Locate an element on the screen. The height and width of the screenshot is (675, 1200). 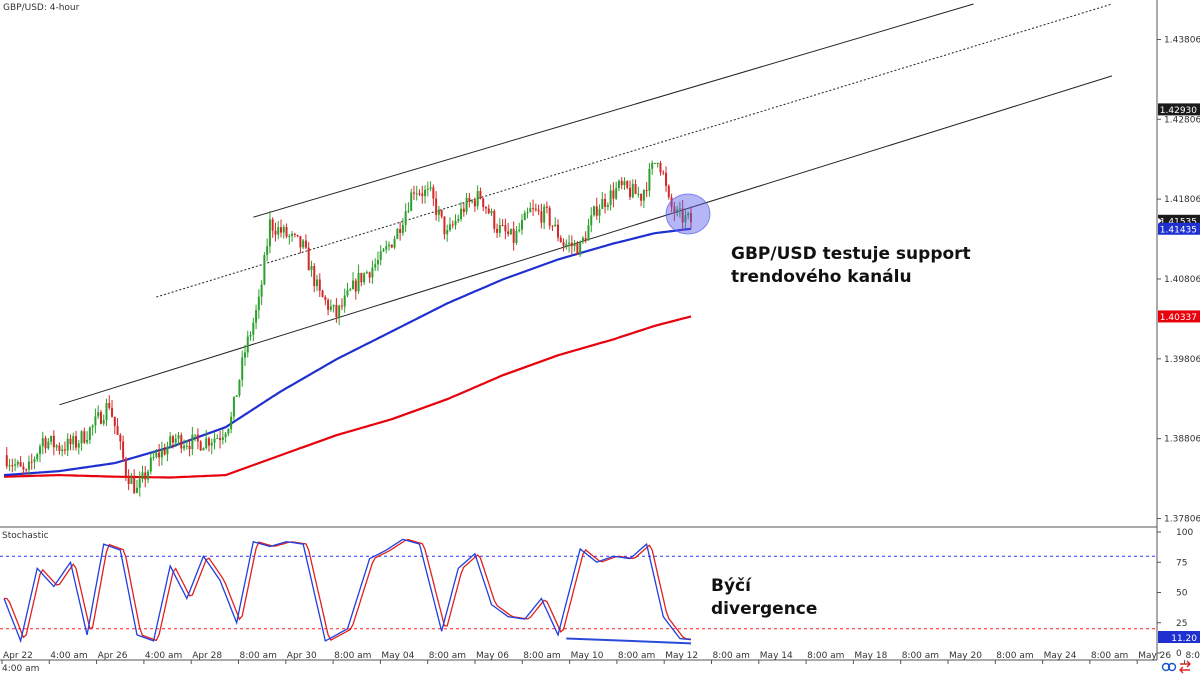
time-tick-label: May 20 is located at coordinates (965, 656).